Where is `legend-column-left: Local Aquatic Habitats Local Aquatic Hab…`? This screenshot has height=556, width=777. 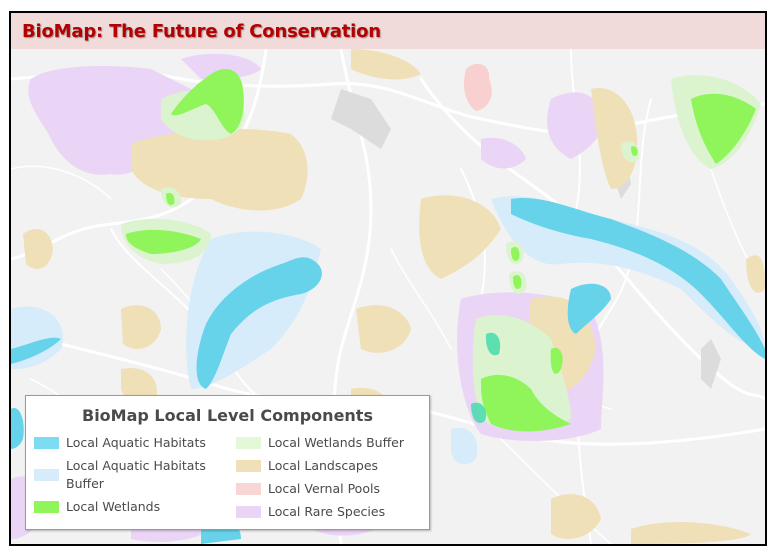 legend-column-left: Local Aquatic Habitats Local Aquatic Hab… is located at coordinates (134, 477).